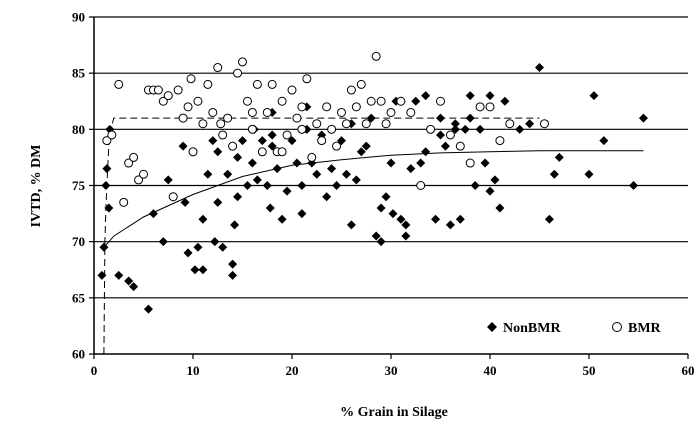 The width and height of the screenshot is (696, 430). I want to click on y-tick-label: 80, so click(78, 129).